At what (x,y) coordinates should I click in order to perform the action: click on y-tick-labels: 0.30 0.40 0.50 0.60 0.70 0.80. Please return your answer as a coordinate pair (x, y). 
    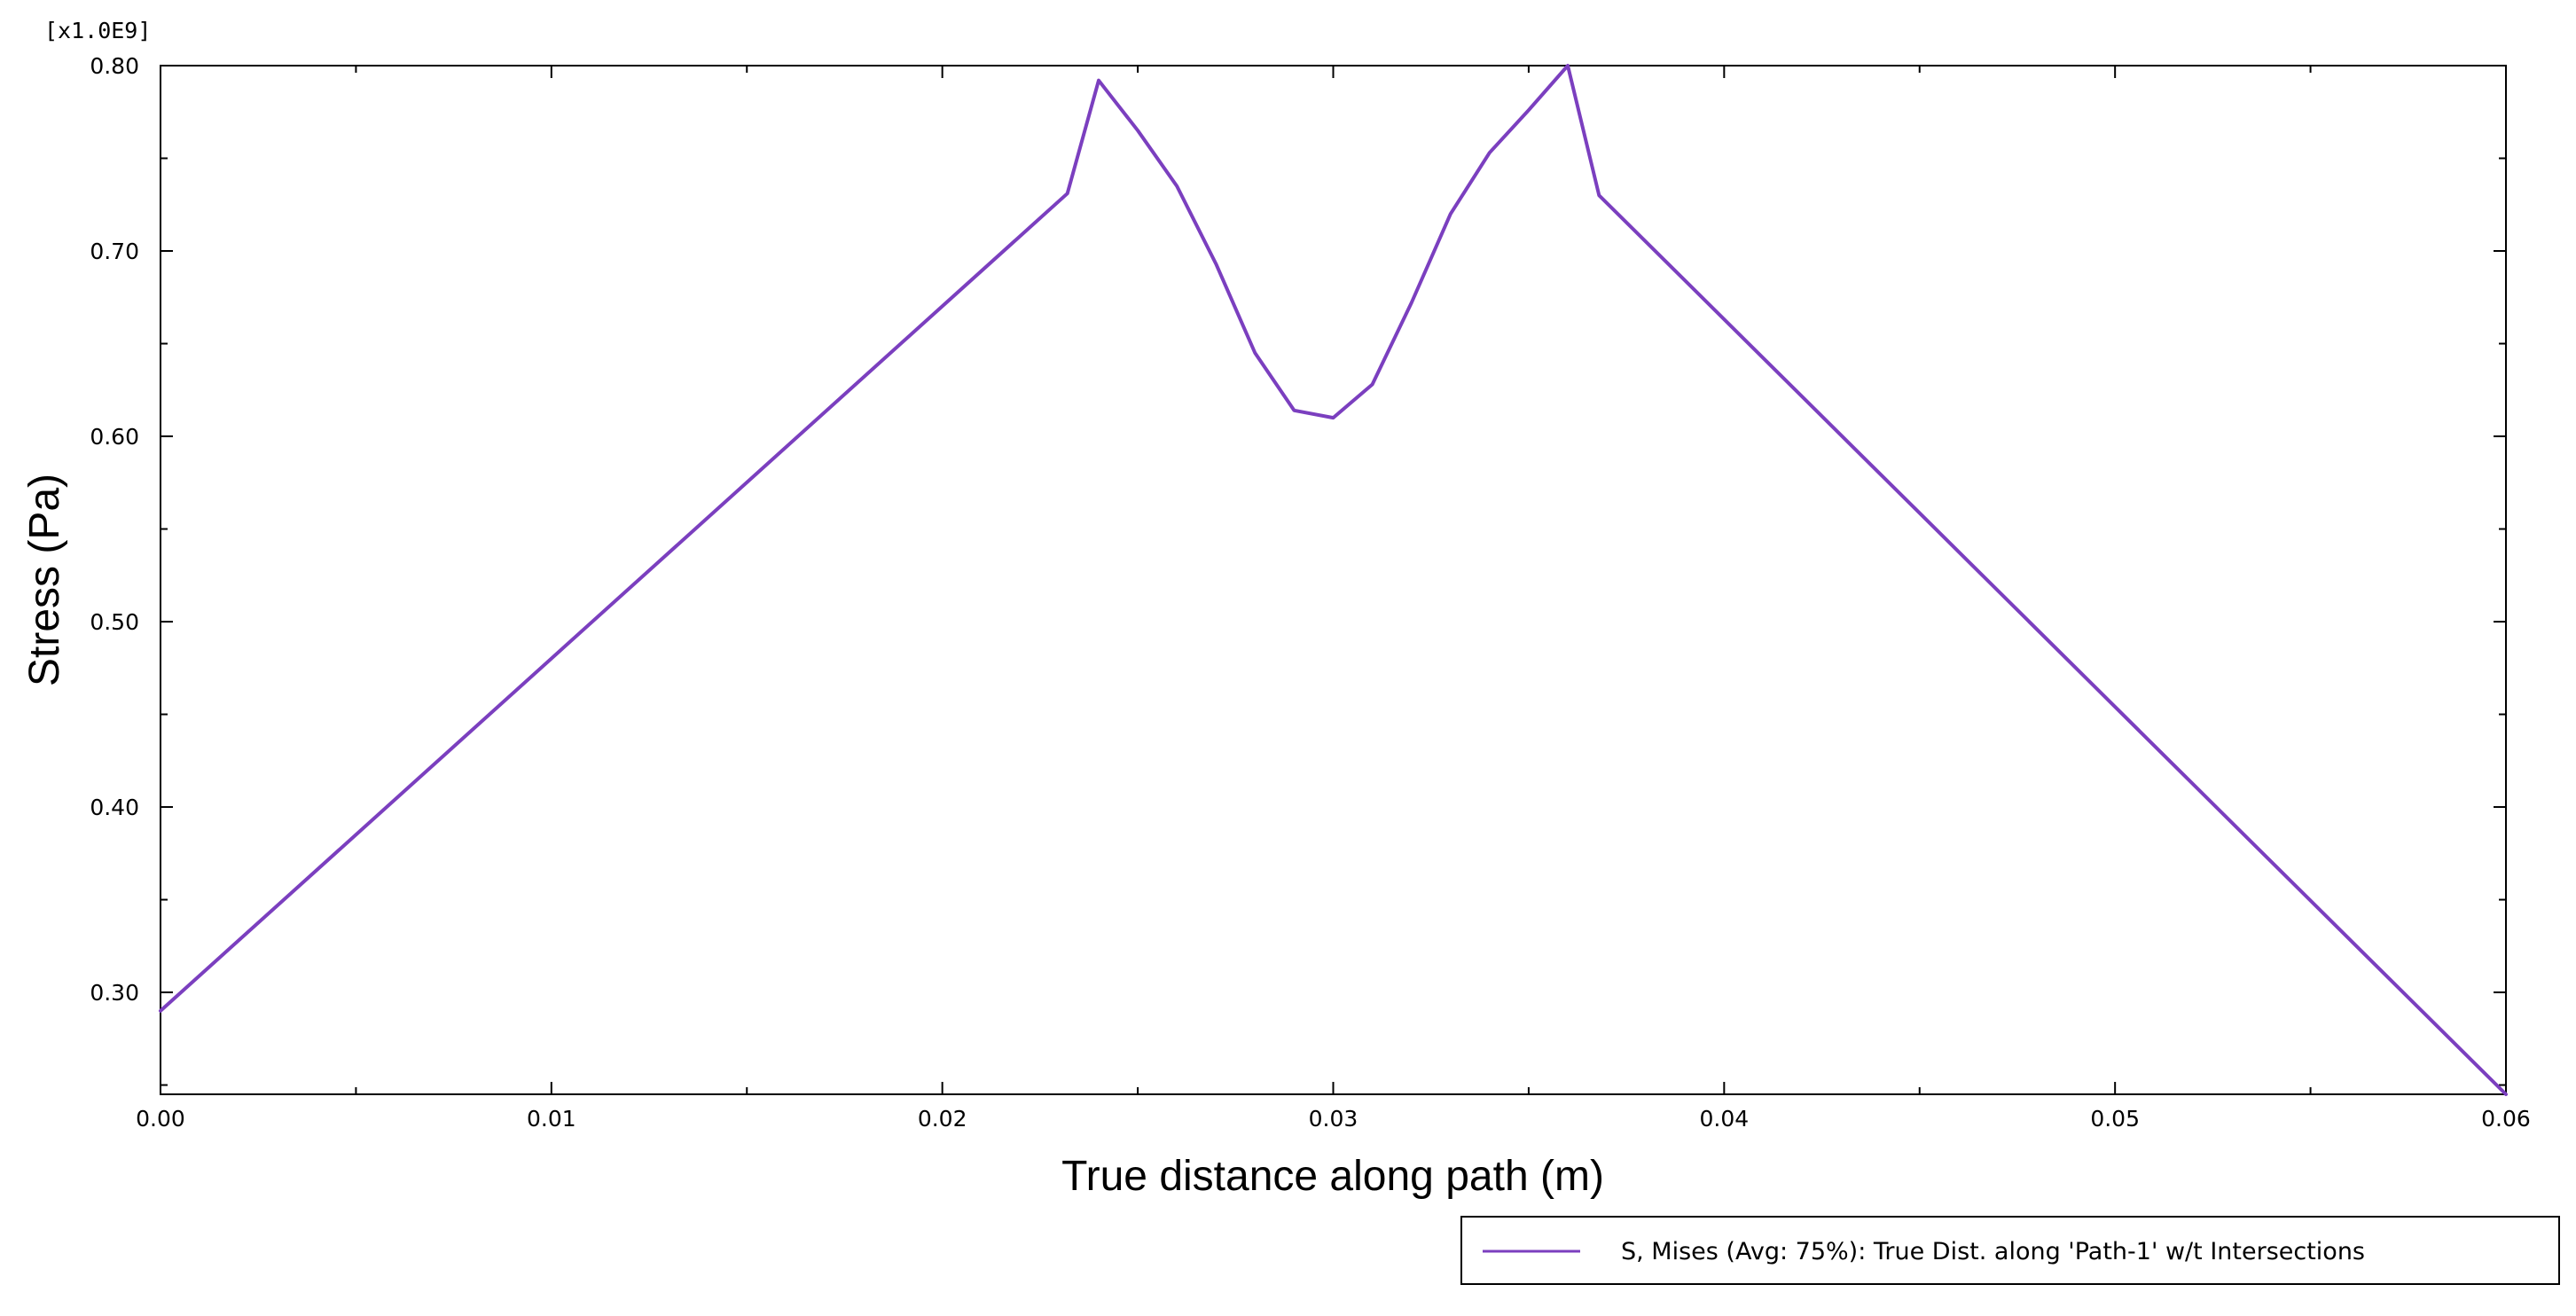
    Looking at the image, I should click on (115, 529).